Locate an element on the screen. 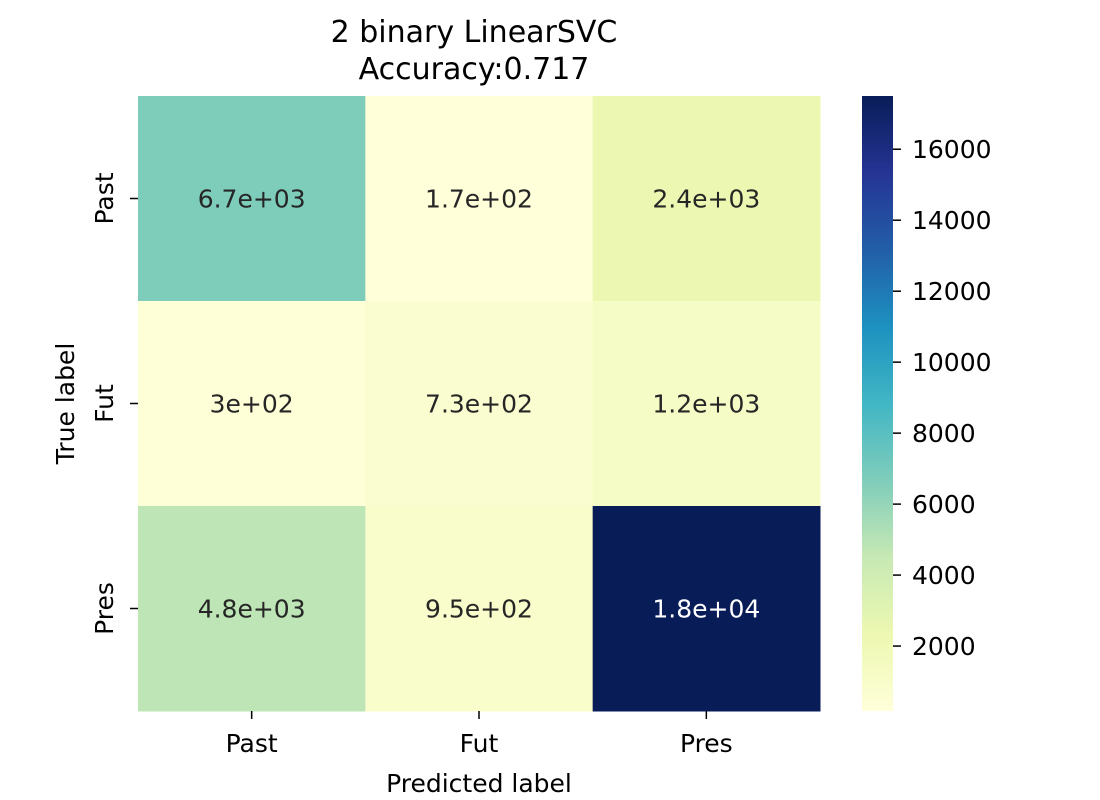 The height and width of the screenshot is (800, 1100). cell-annotation: 4.8e+03 is located at coordinates (252, 609).